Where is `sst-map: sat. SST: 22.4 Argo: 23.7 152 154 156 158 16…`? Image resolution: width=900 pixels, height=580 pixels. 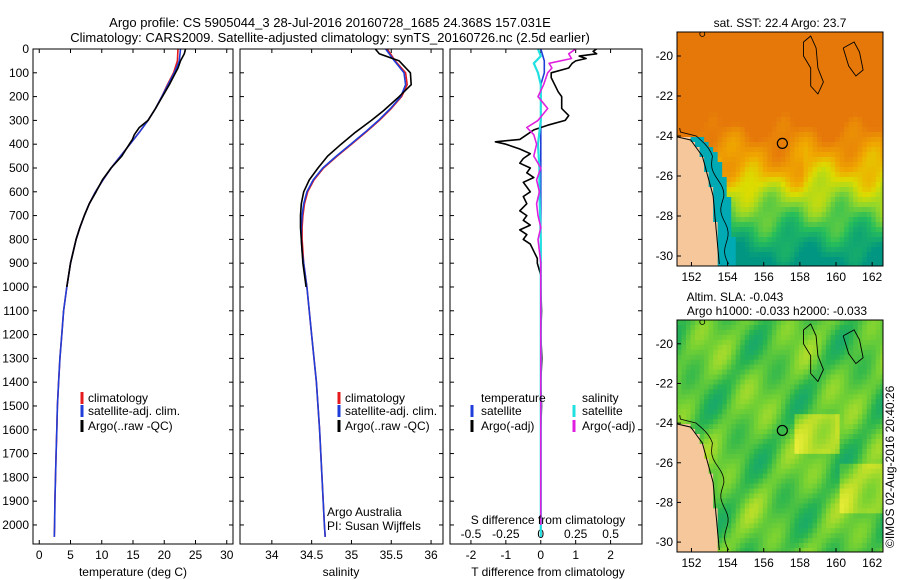 sst-map: sat. SST: 22.4 Argo: 23.7 152 154 156 158 16… is located at coordinates (770, 150).